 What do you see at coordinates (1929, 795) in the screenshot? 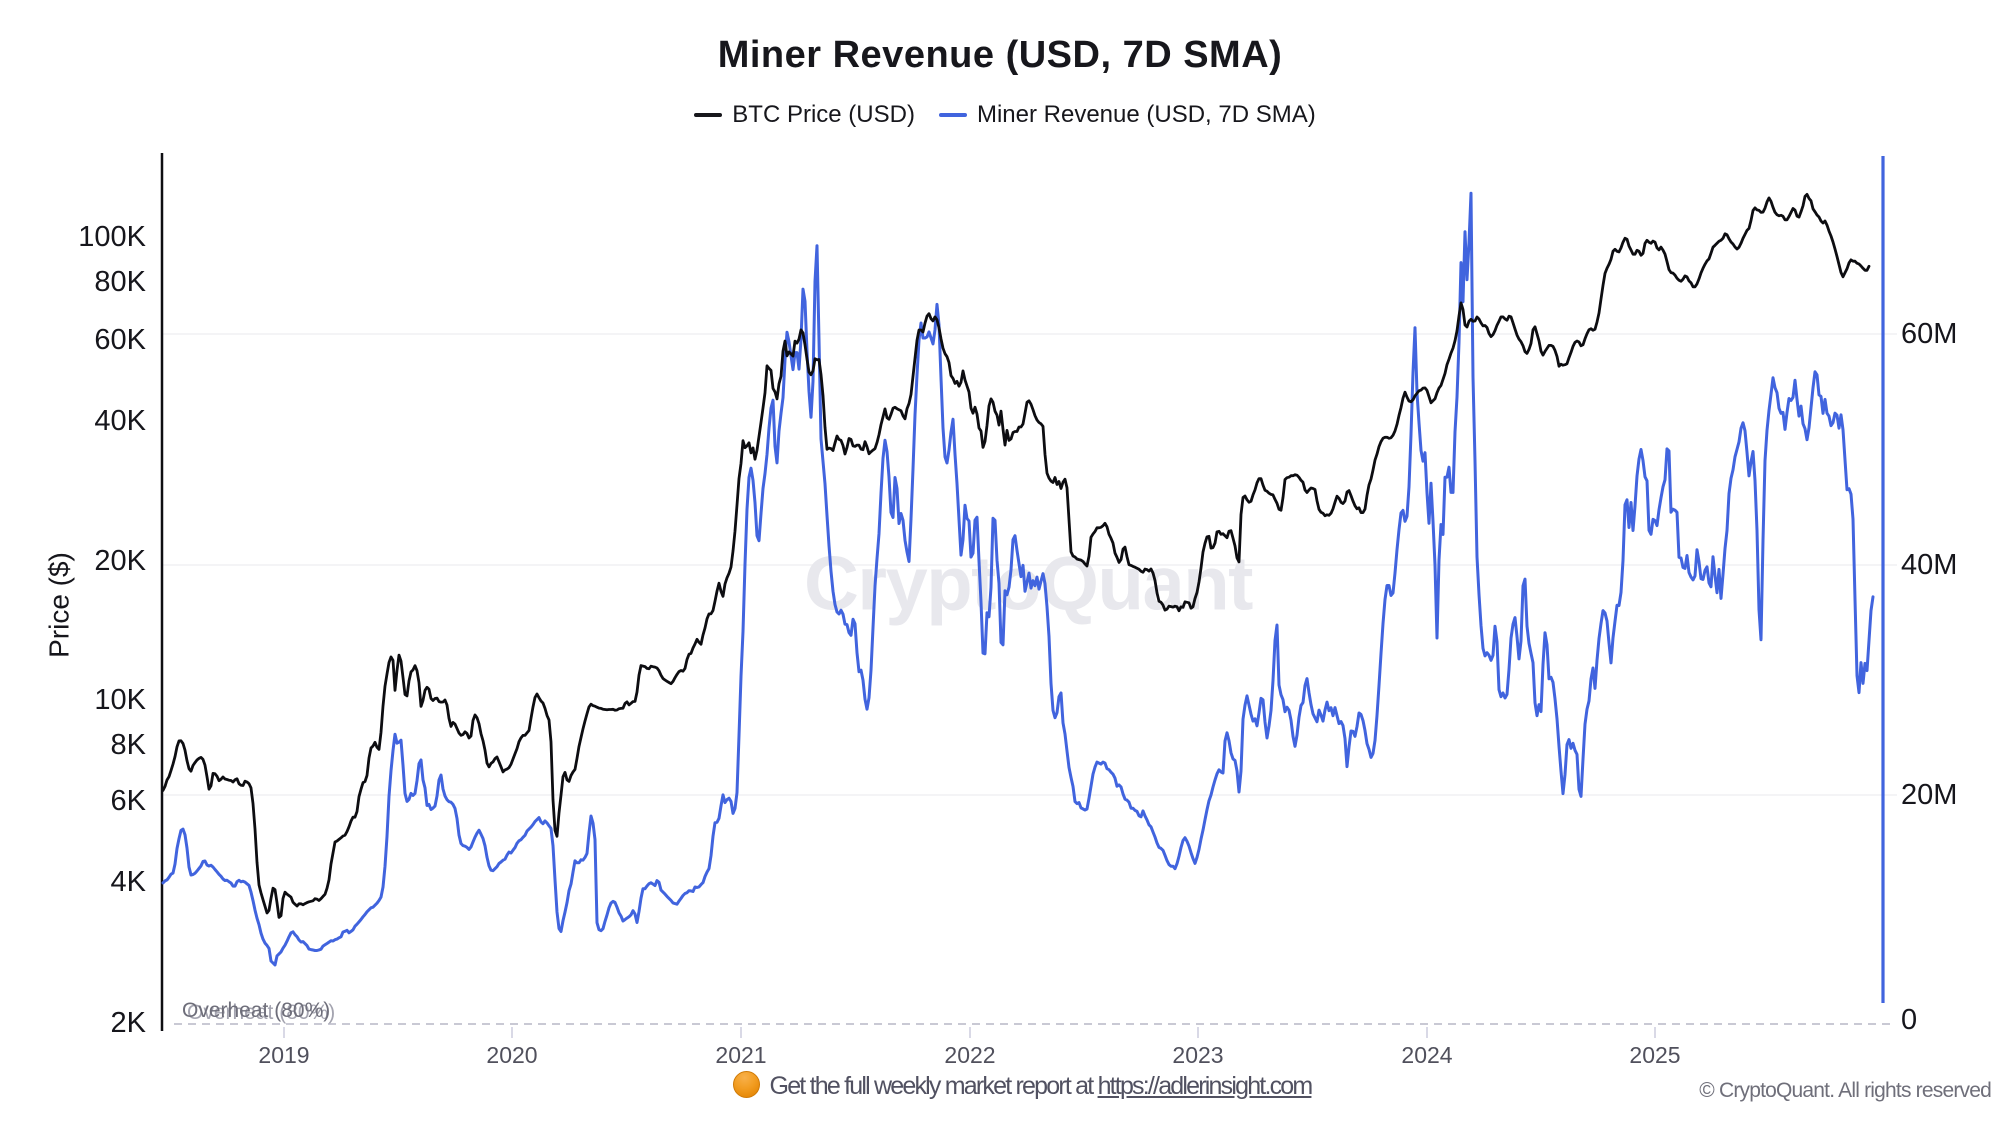
I see `svg-text: 20M` at bounding box center [1929, 795].